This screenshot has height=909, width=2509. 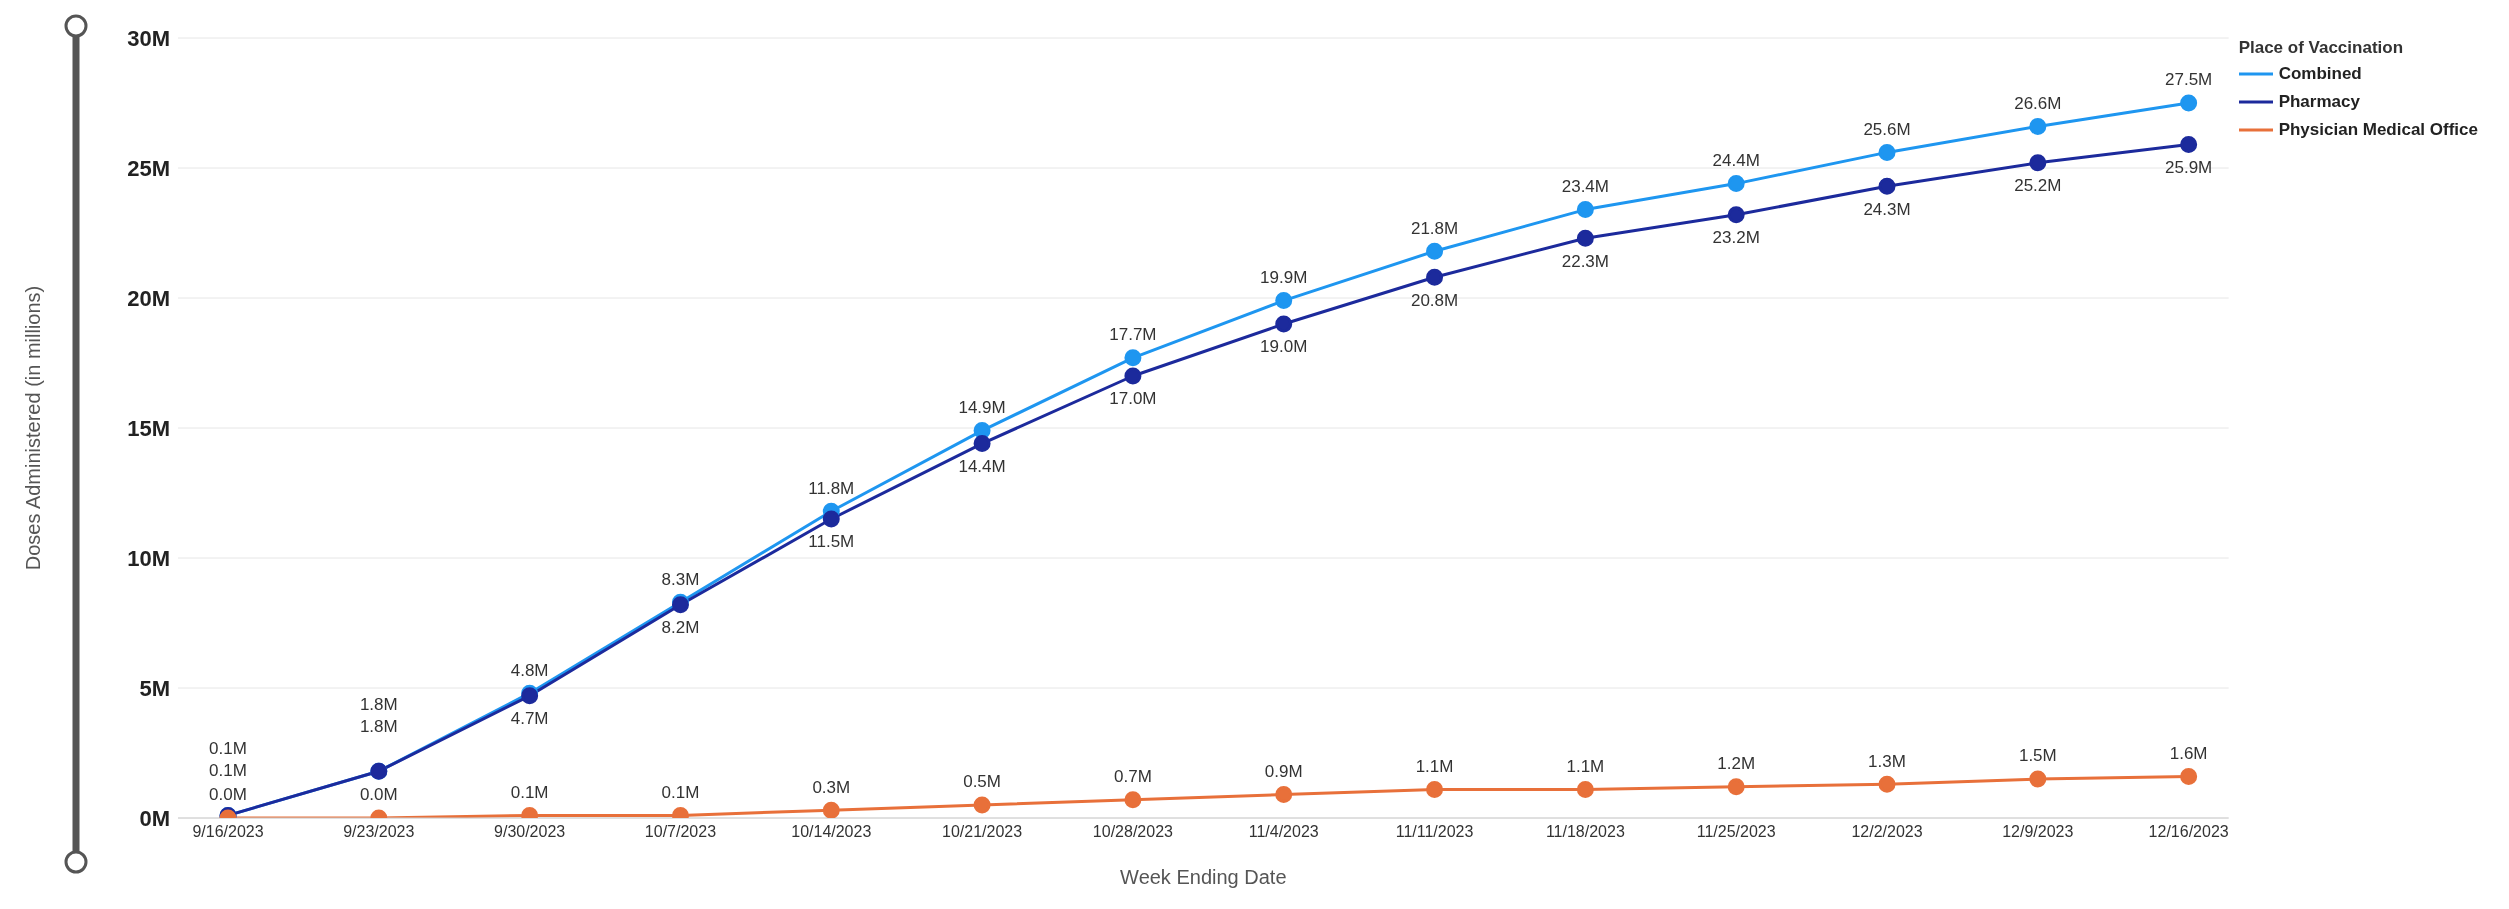 I want to click on data-label: 8.2M, so click(x=680, y=628).